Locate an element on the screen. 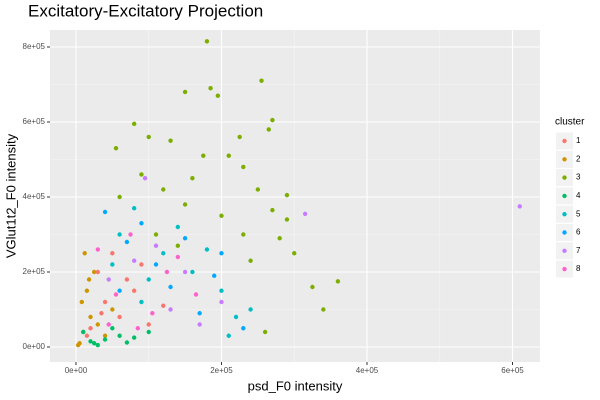  legend-label: 4 is located at coordinates (578, 195).